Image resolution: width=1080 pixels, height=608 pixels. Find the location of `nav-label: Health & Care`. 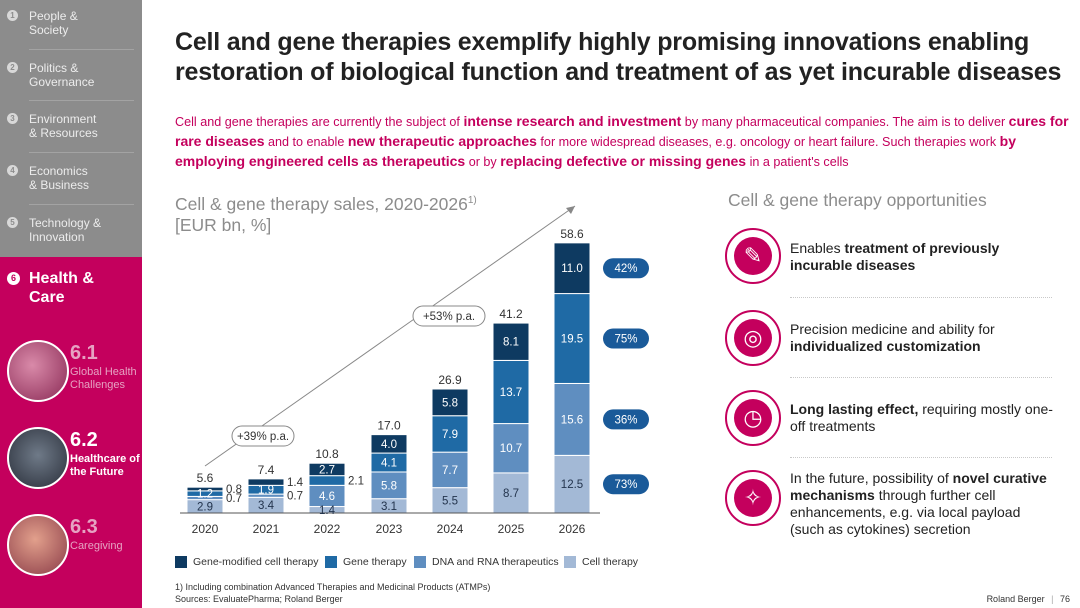

nav-label: Health & Care is located at coordinates (61, 288).